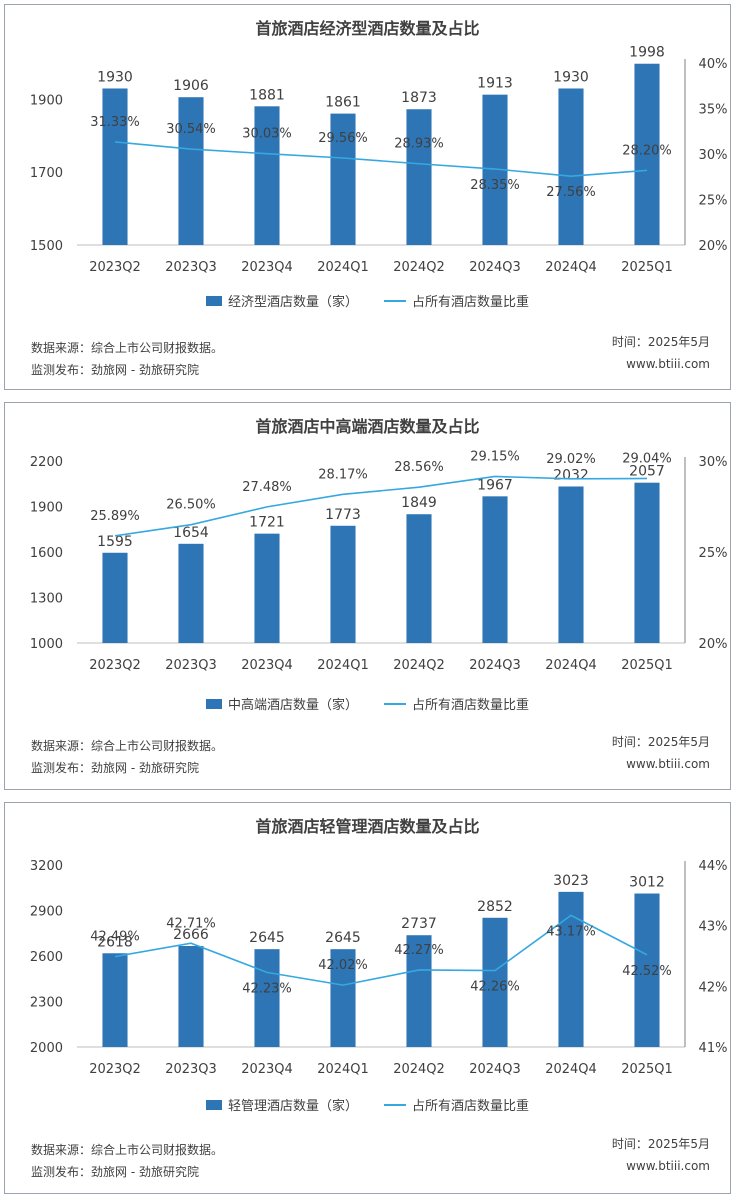  I want to click on line-value-label: 28.56%, so click(419, 467).